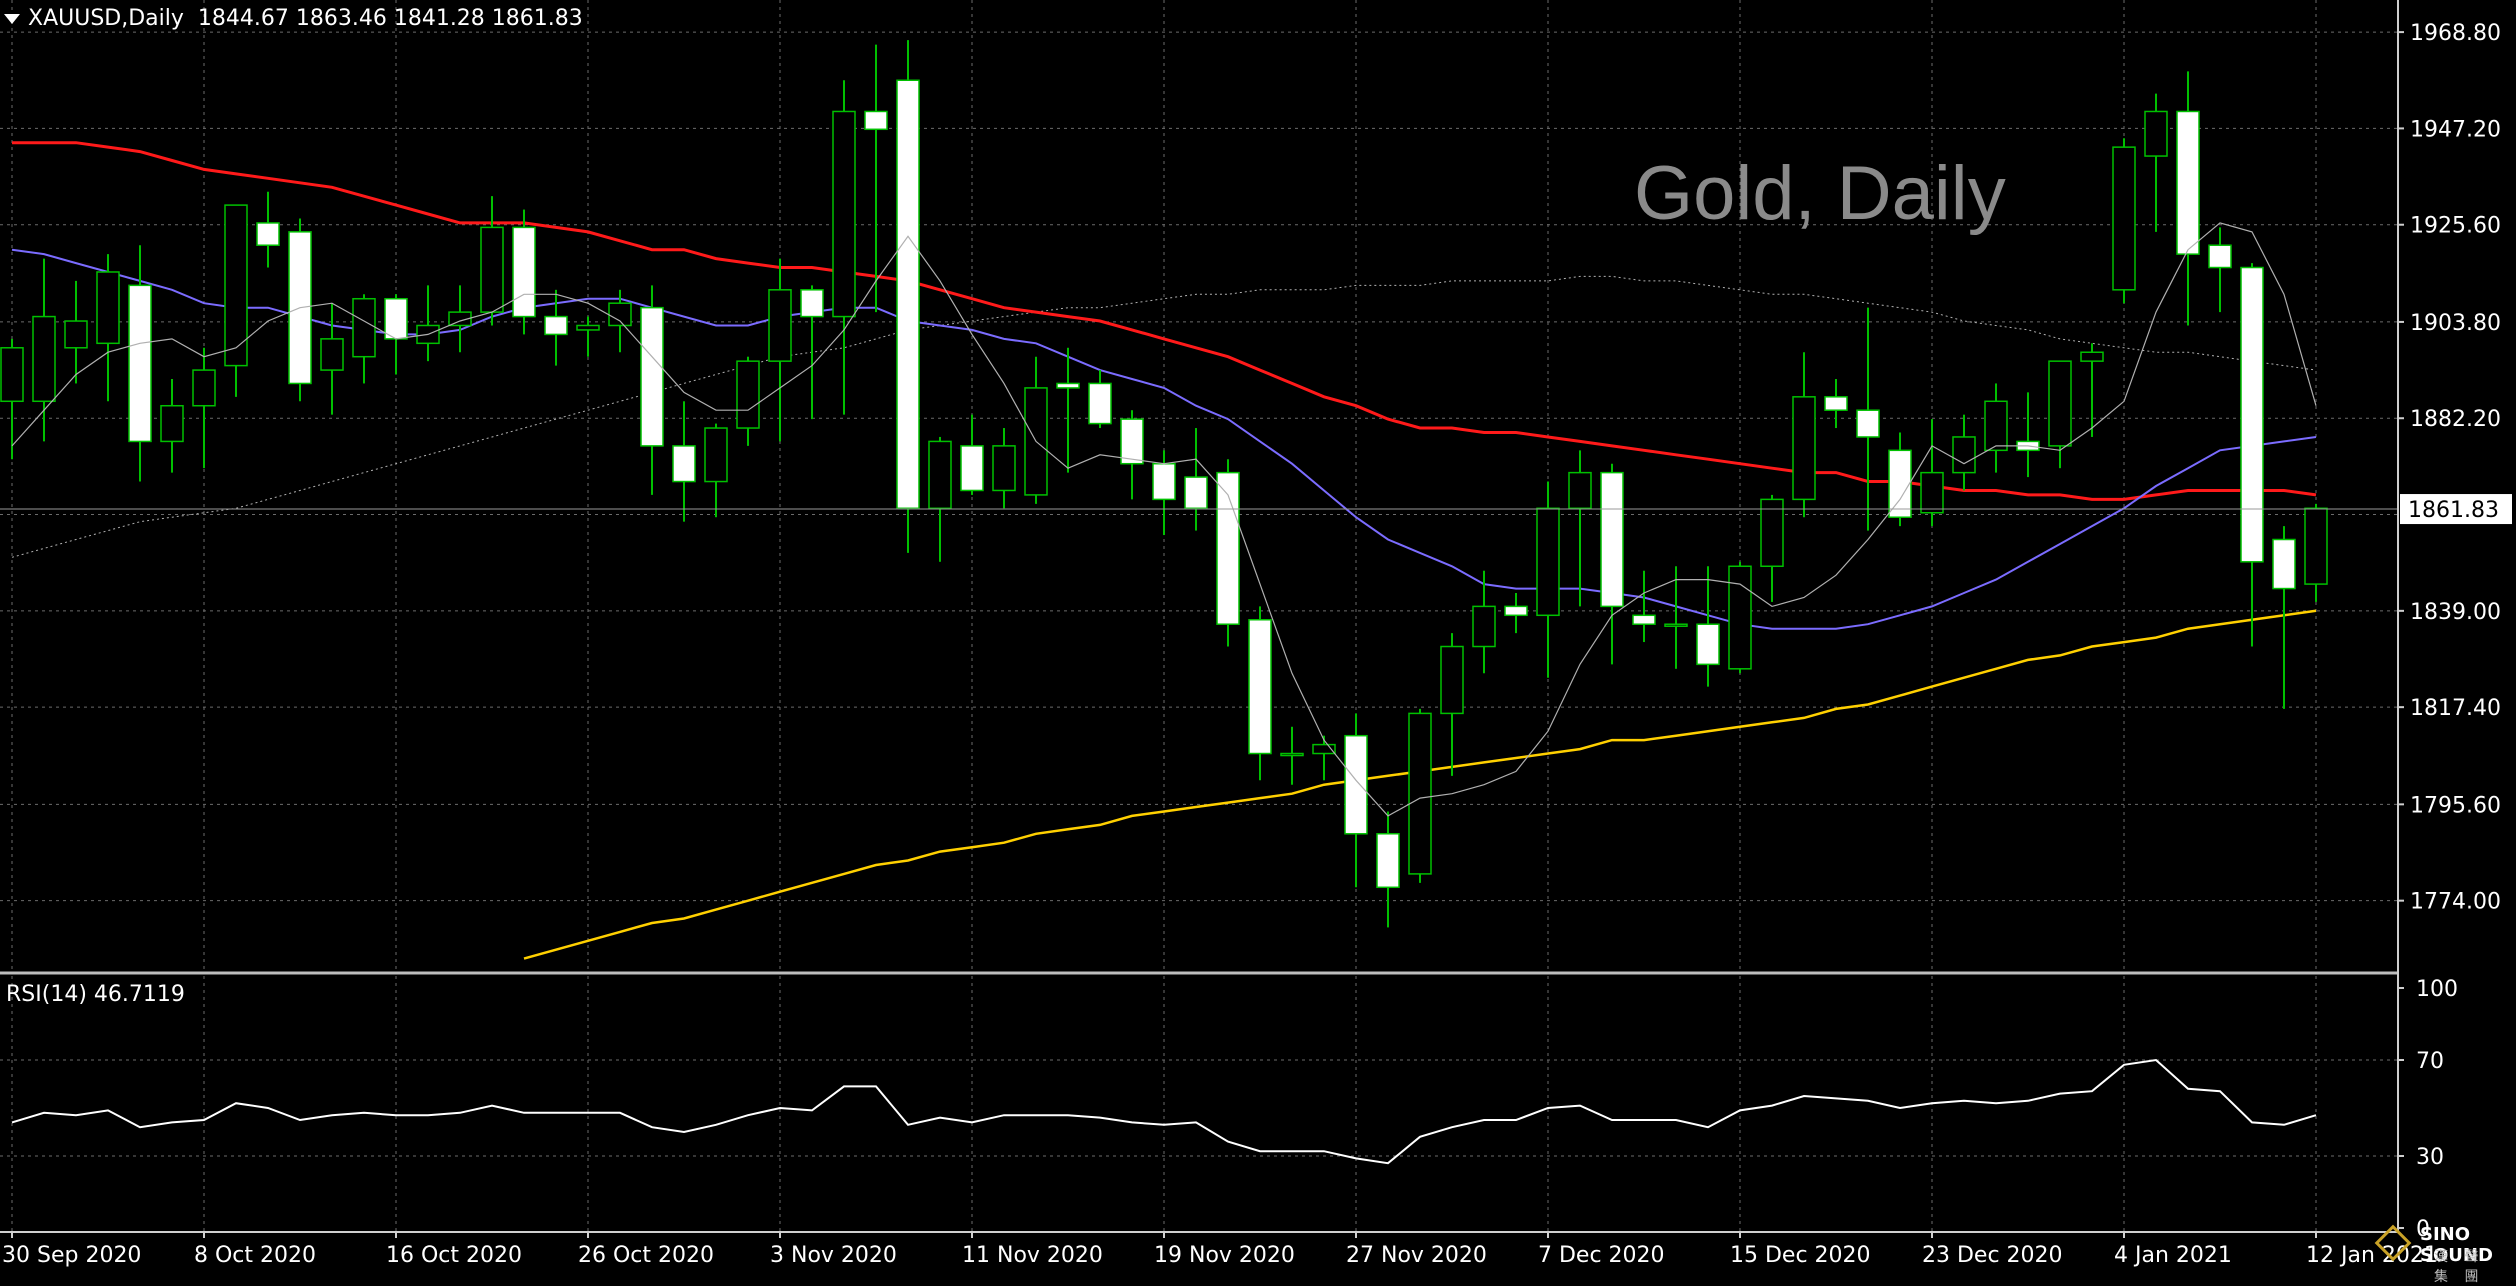 The height and width of the screenshot is (1286, 2516). Describe the element at coordinates (2455, 323) in the screenshot. I see `y-tick-label: 1903.80` at that location.